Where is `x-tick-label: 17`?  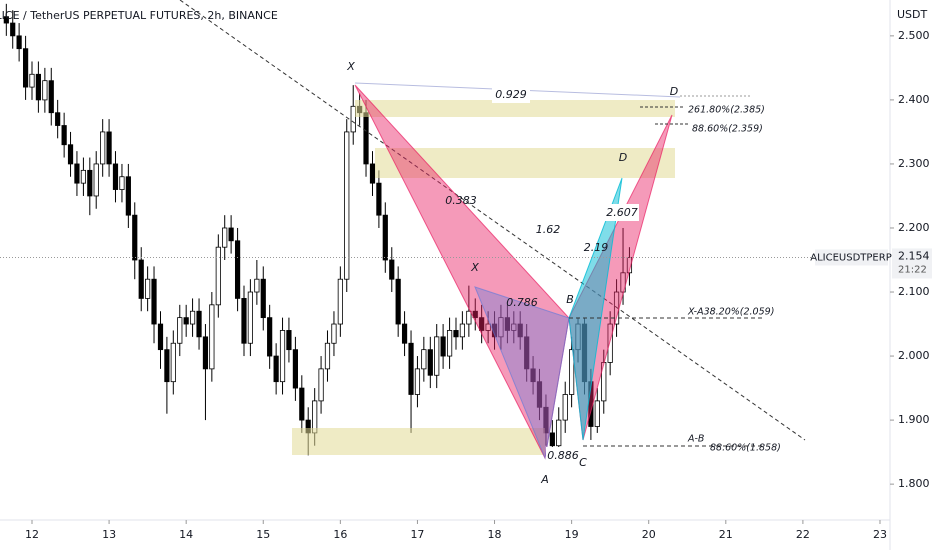
x-tick-label: 17 is located at coordinates (417, 534).